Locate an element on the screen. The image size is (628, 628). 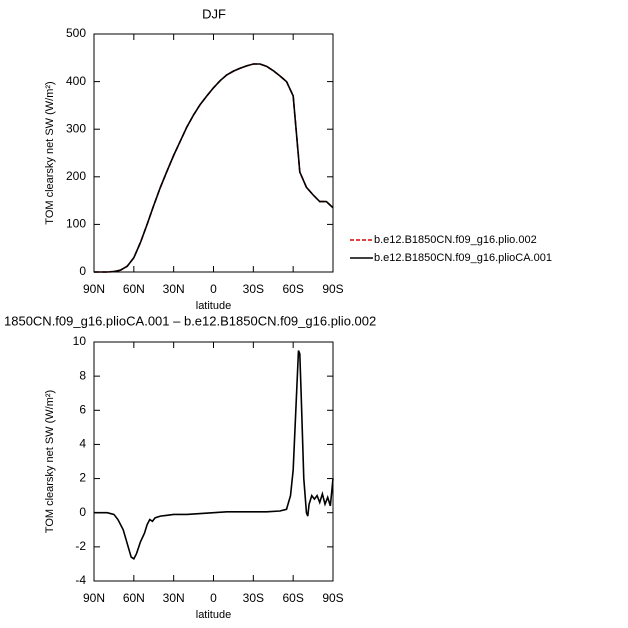
chart-title: DJF is located at coordinates (214, 13).